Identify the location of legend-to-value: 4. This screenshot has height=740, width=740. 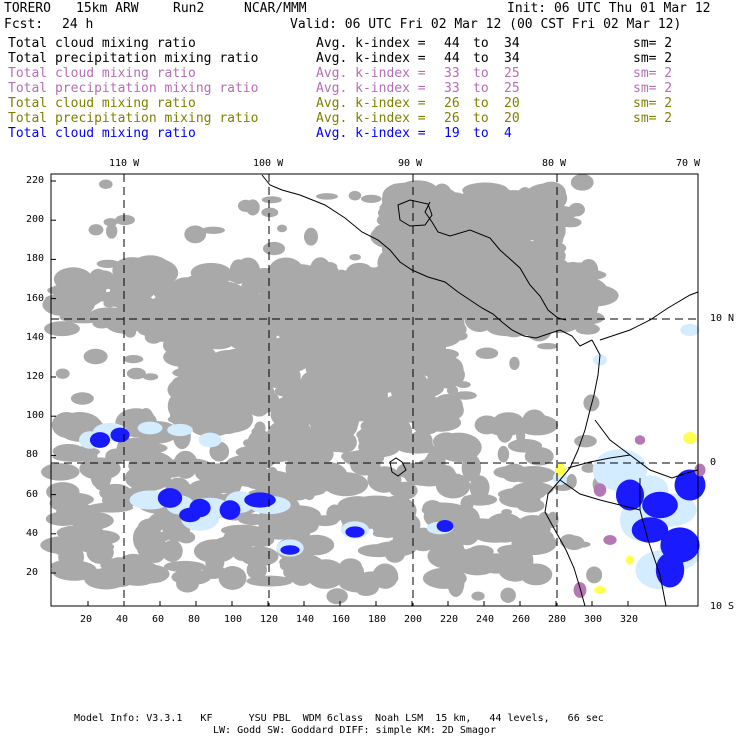
(508, 133).